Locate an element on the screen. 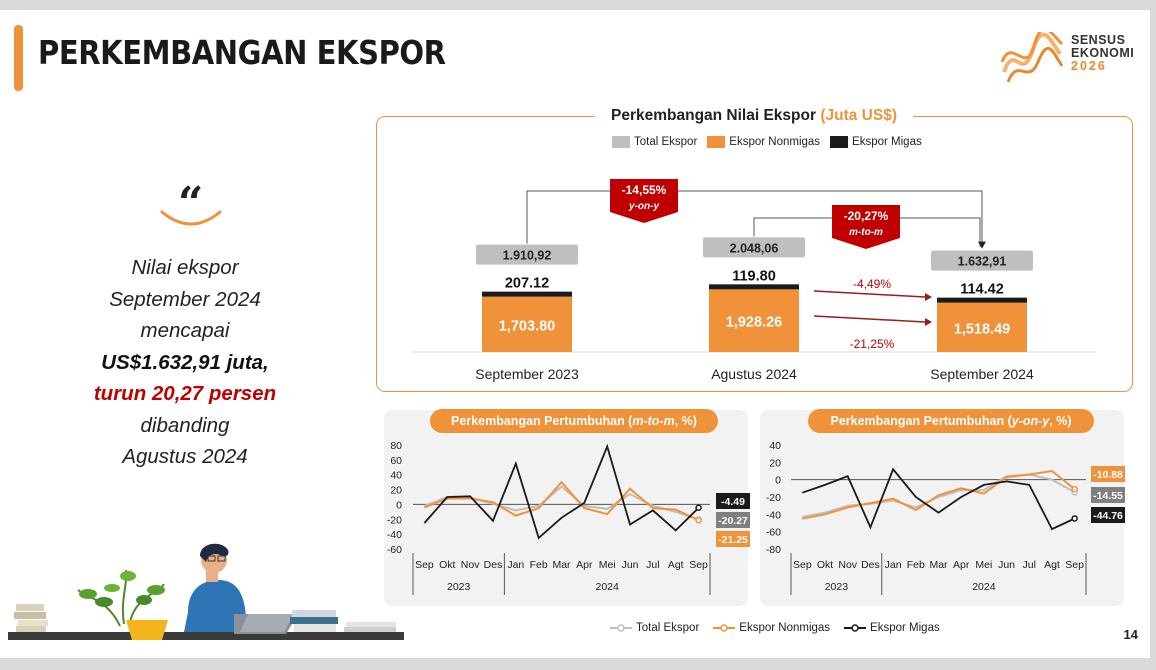 The height and width of the screenshot is (670, 1156). end-value-label: -21.25 is located at coordinates (733, 540).